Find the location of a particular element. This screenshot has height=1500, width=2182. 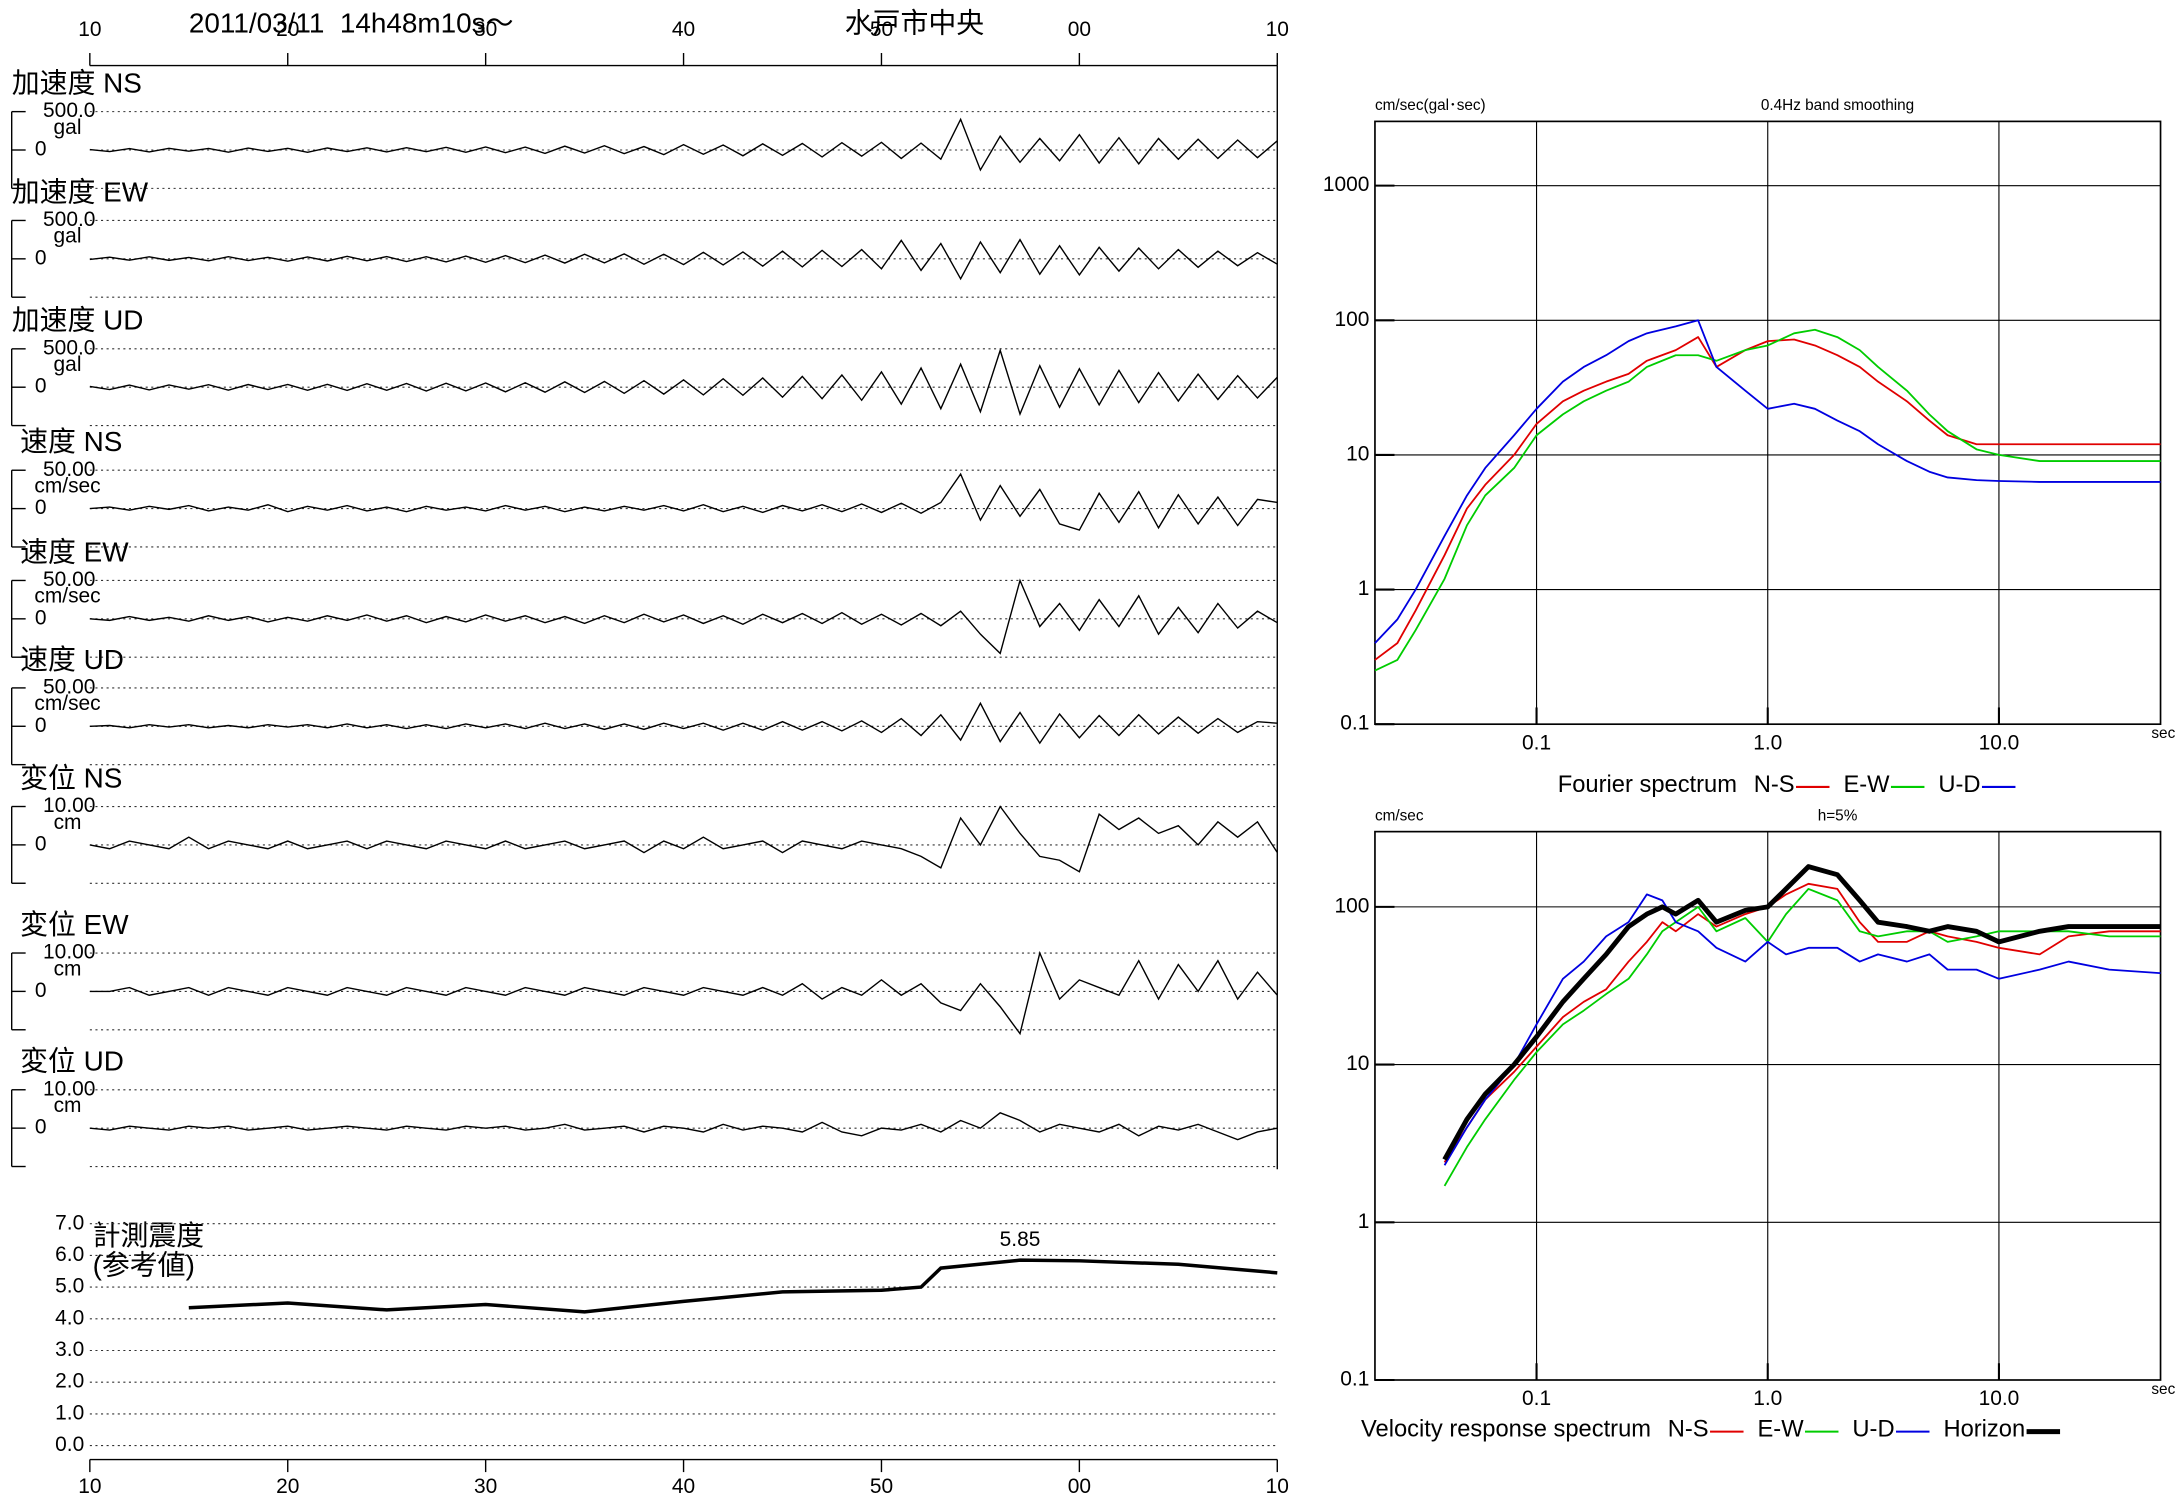

x-axis-label: sec is located at coordinates (2163, 1389).